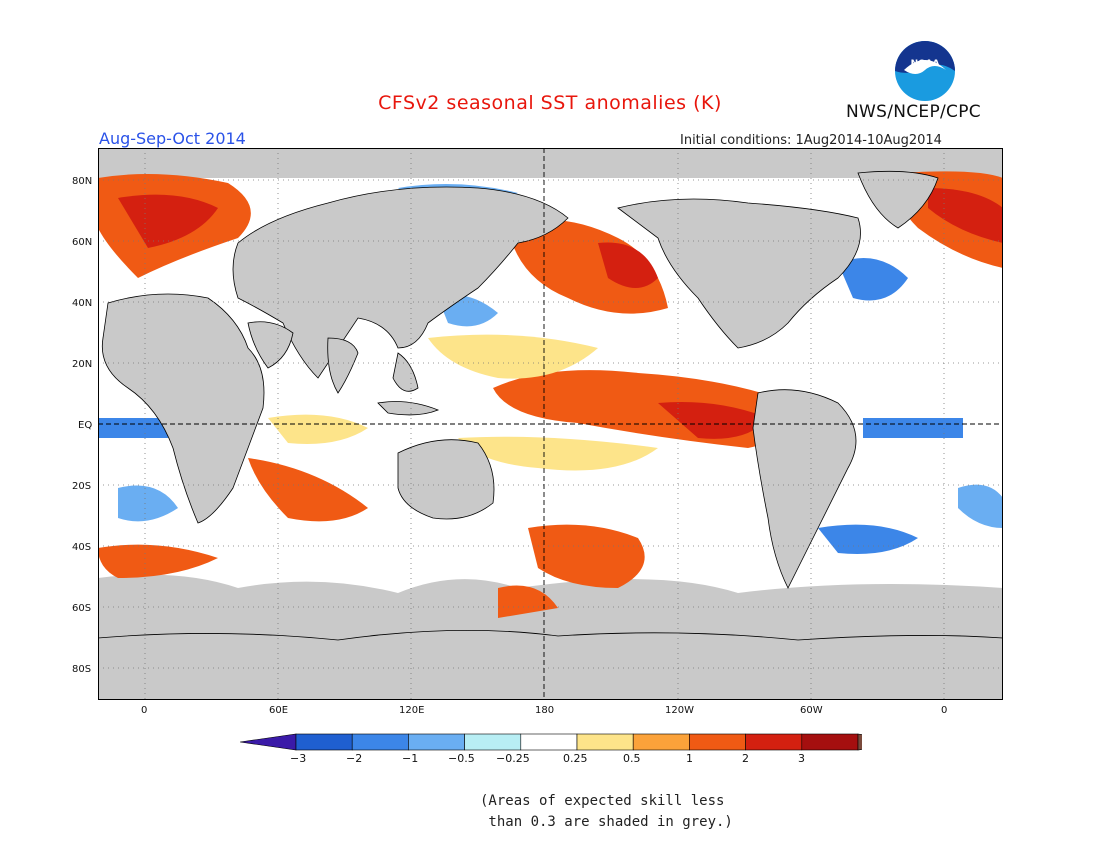  Describe the element at coordinates (82, 669) in the screenshot. I see `lat-label: 80S` at that location.